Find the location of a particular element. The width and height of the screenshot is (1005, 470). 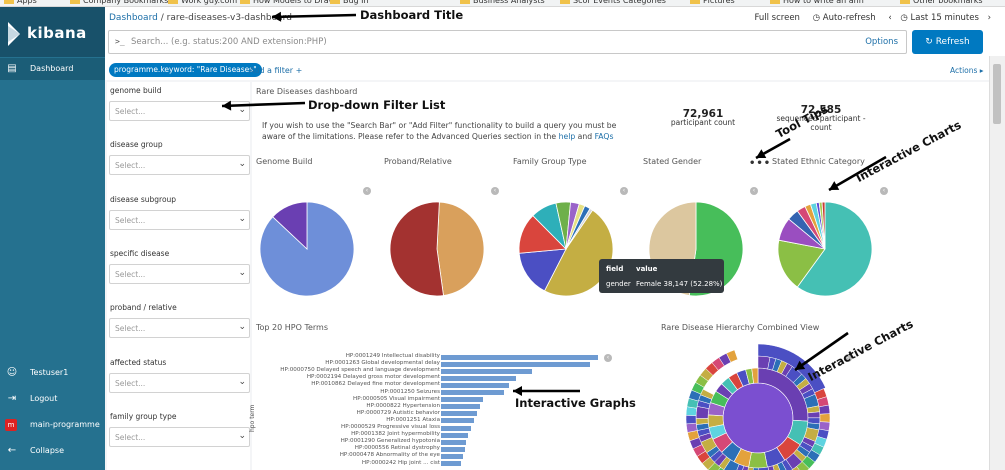

hpo-row: HP:0000505 Visual impairment is located at coordinates (351, 399).